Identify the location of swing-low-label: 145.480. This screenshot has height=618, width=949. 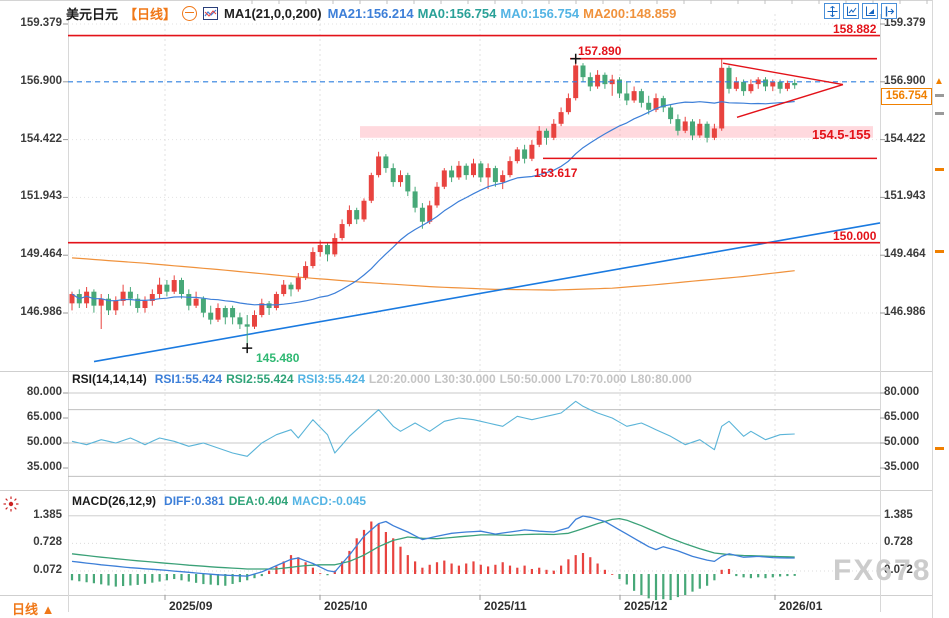
(278, 358).